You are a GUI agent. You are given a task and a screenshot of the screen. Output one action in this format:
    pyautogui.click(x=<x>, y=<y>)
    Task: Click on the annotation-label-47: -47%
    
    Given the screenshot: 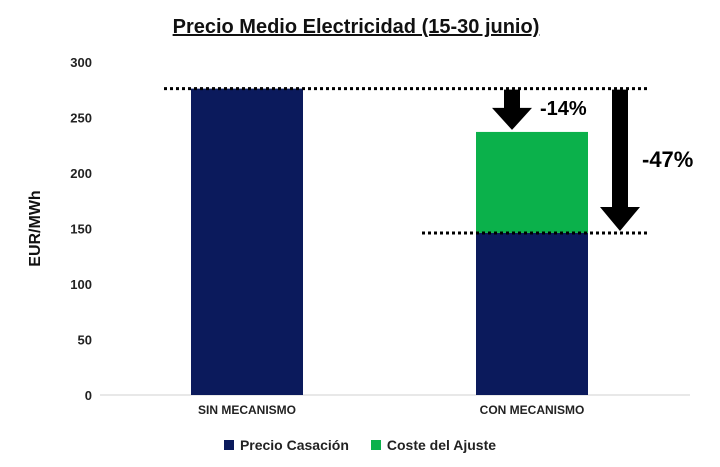 What is the action you would take?
    pyautogui.click(x=667, y=159)
    